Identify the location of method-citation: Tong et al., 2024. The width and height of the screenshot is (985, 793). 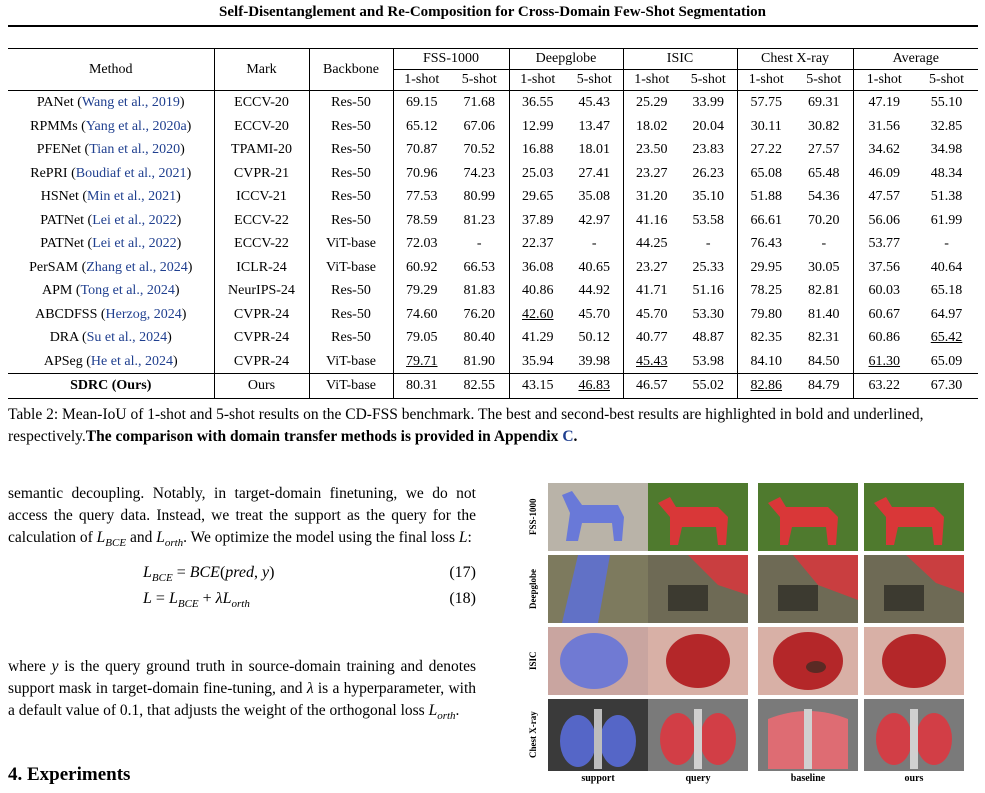
(127, 291).